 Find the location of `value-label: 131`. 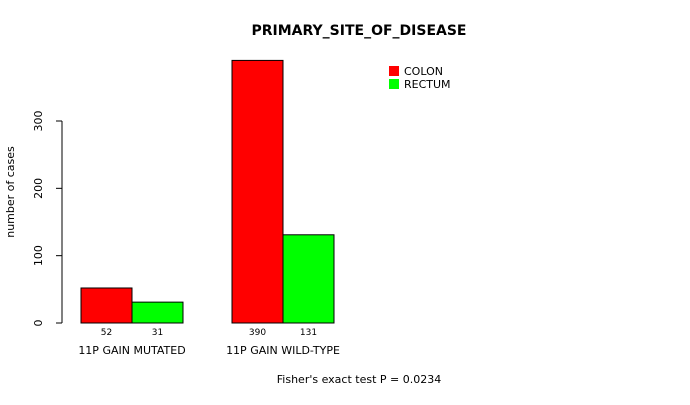

value-label: 131 is located at coordinates (308, 333).